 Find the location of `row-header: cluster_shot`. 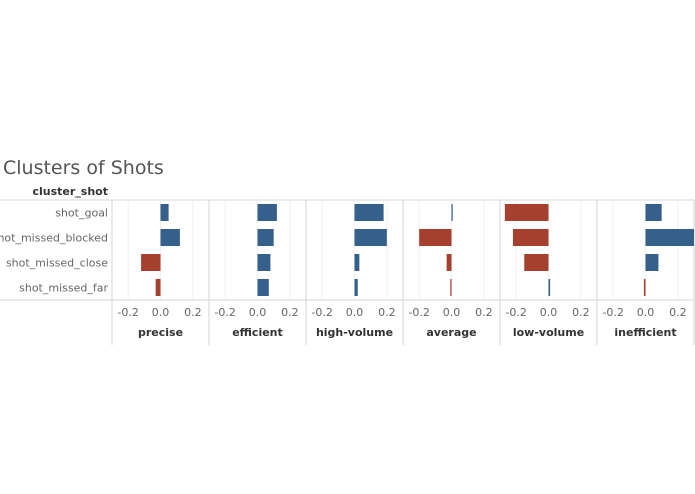

row-header: cluster_shot is located at coordinates (70, 191).